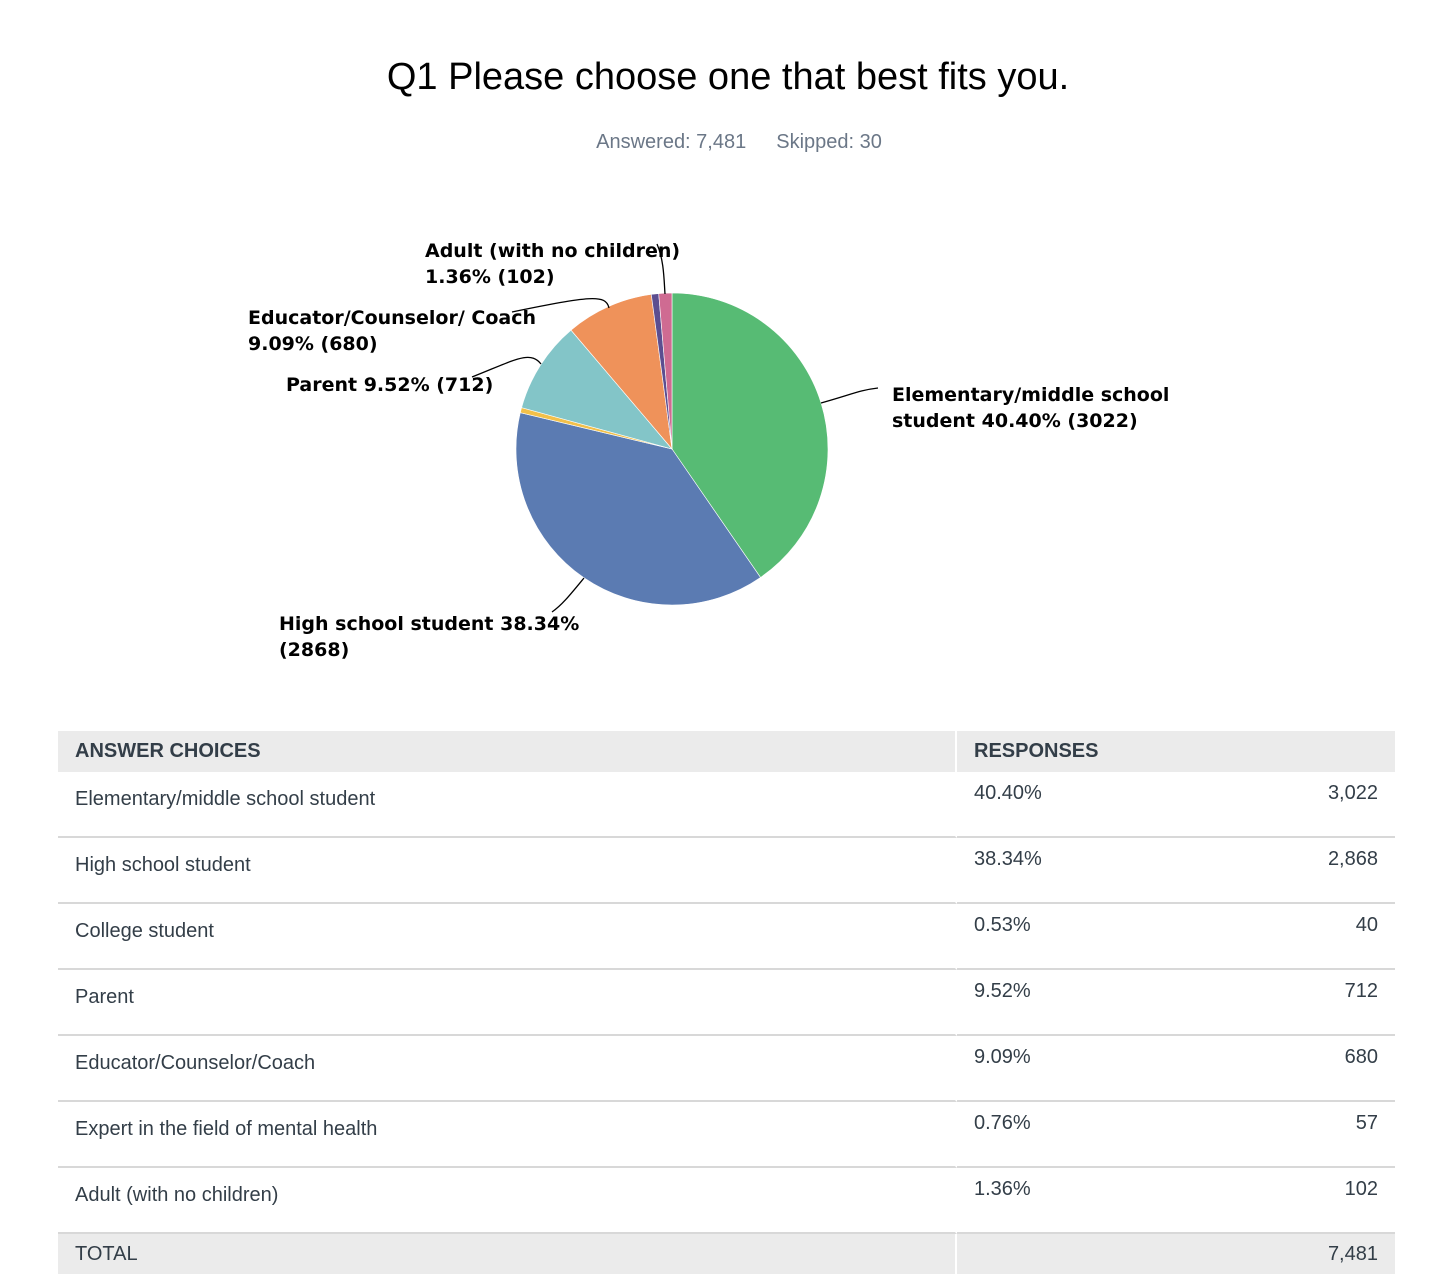 This screenshot has height=1274, width=1452. Describe the element at coordinates (1298, 1254) in the screenshot. I see `total-count: 7,481` at that location.